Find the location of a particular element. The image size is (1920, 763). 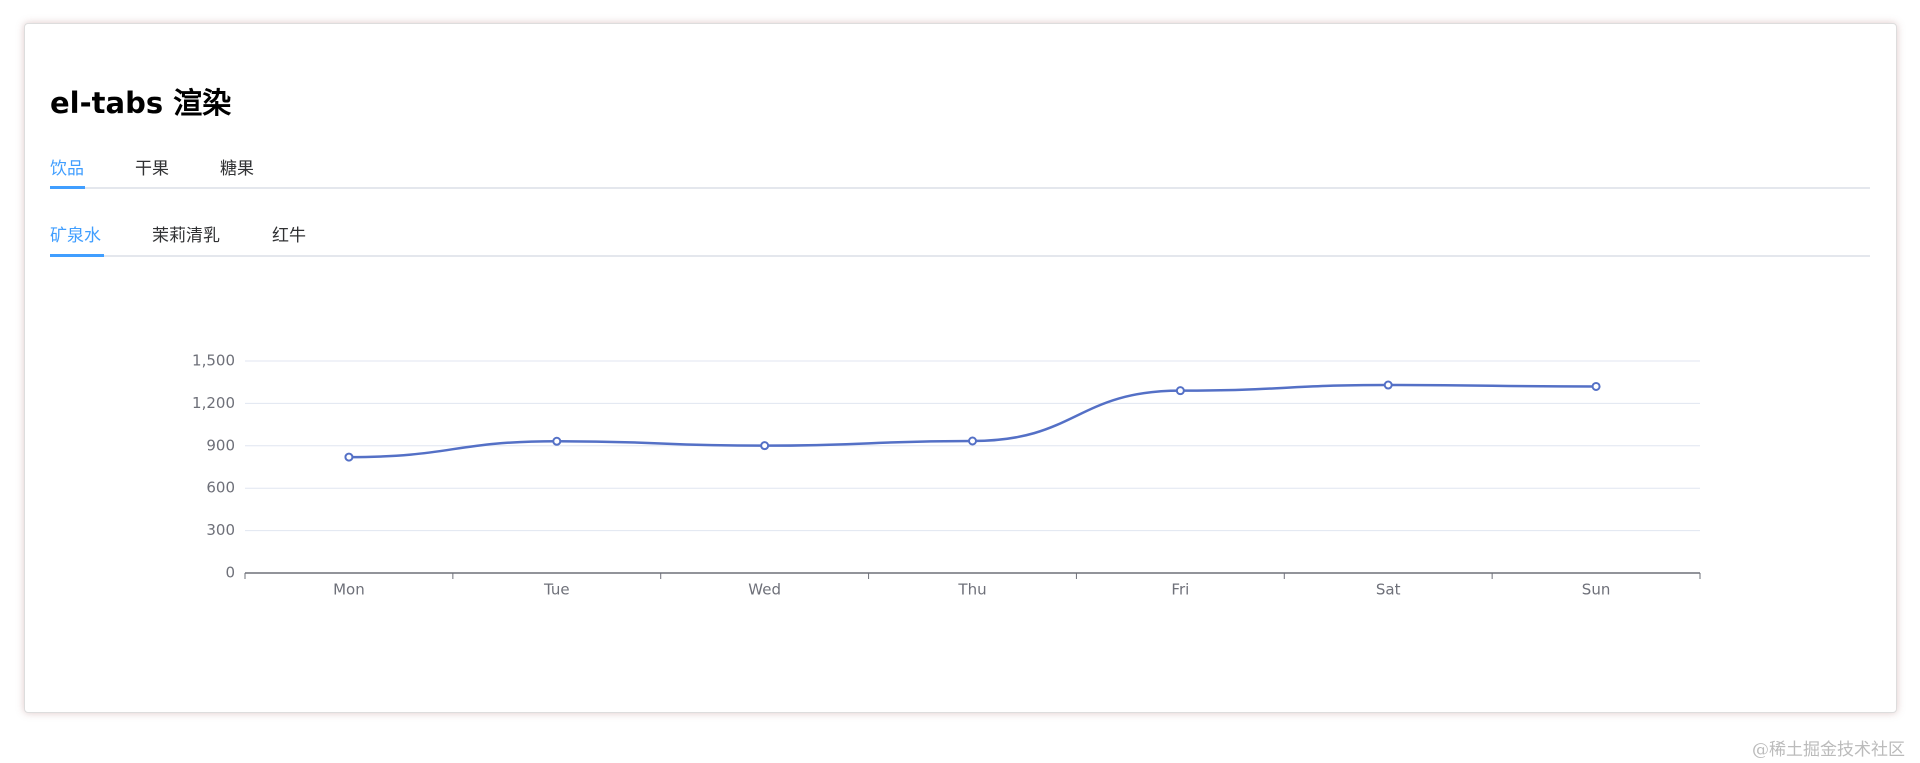

x-tick-label: Sun is located at coordinates (1596, 590).